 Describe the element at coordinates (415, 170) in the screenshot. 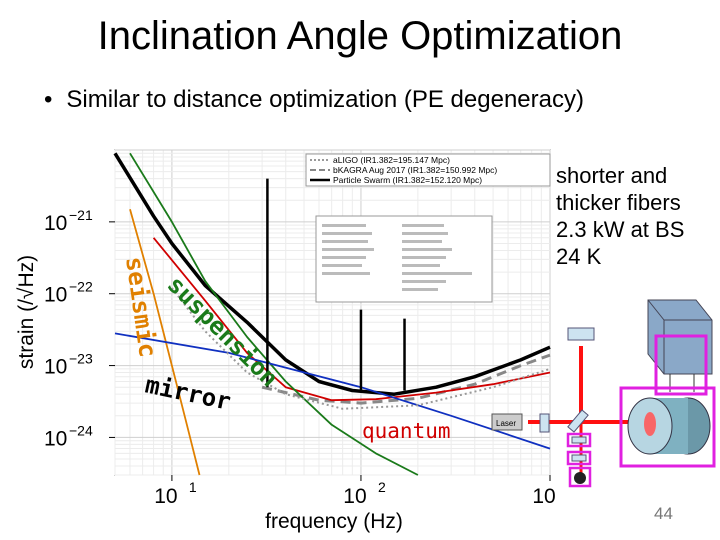

I see `legend-entry-bkagra: bKAGRA Aug 2017 (IR1.382=150.992 Mpc)` at that location.